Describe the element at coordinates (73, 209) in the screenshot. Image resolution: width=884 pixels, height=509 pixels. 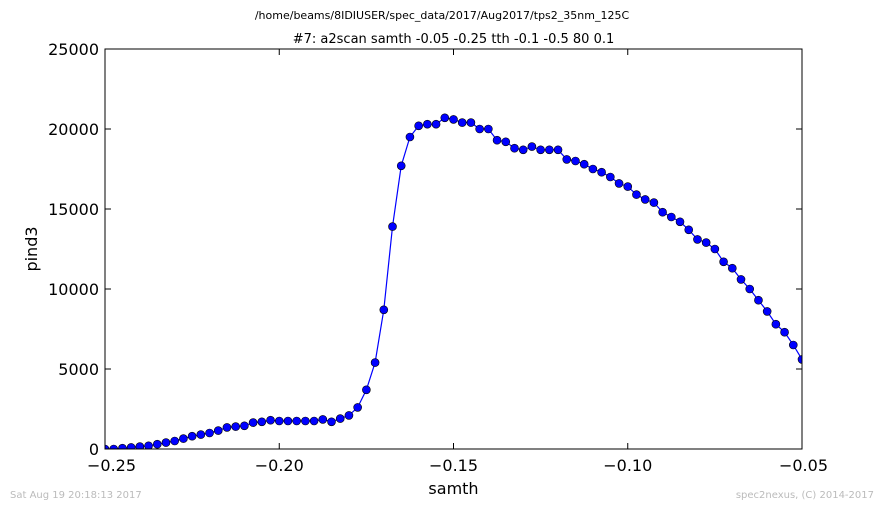
I see `y-tick-label: 15000` at that location.